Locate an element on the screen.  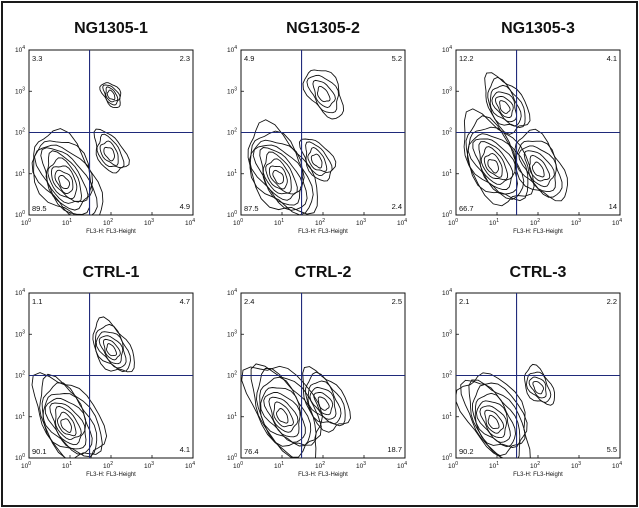
quadrant-upper-right-percent: 2.2 is located at coordinates (612, 301).